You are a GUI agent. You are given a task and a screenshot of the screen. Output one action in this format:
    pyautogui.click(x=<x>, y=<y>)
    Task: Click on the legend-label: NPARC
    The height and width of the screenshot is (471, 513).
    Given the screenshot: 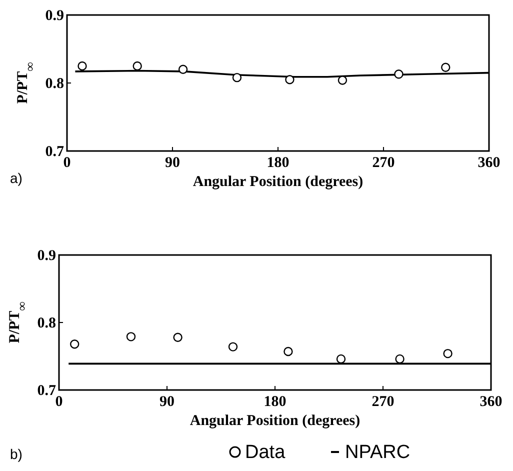 What is the action you would take?
    pyautogui.click(x=377, y=452)
    